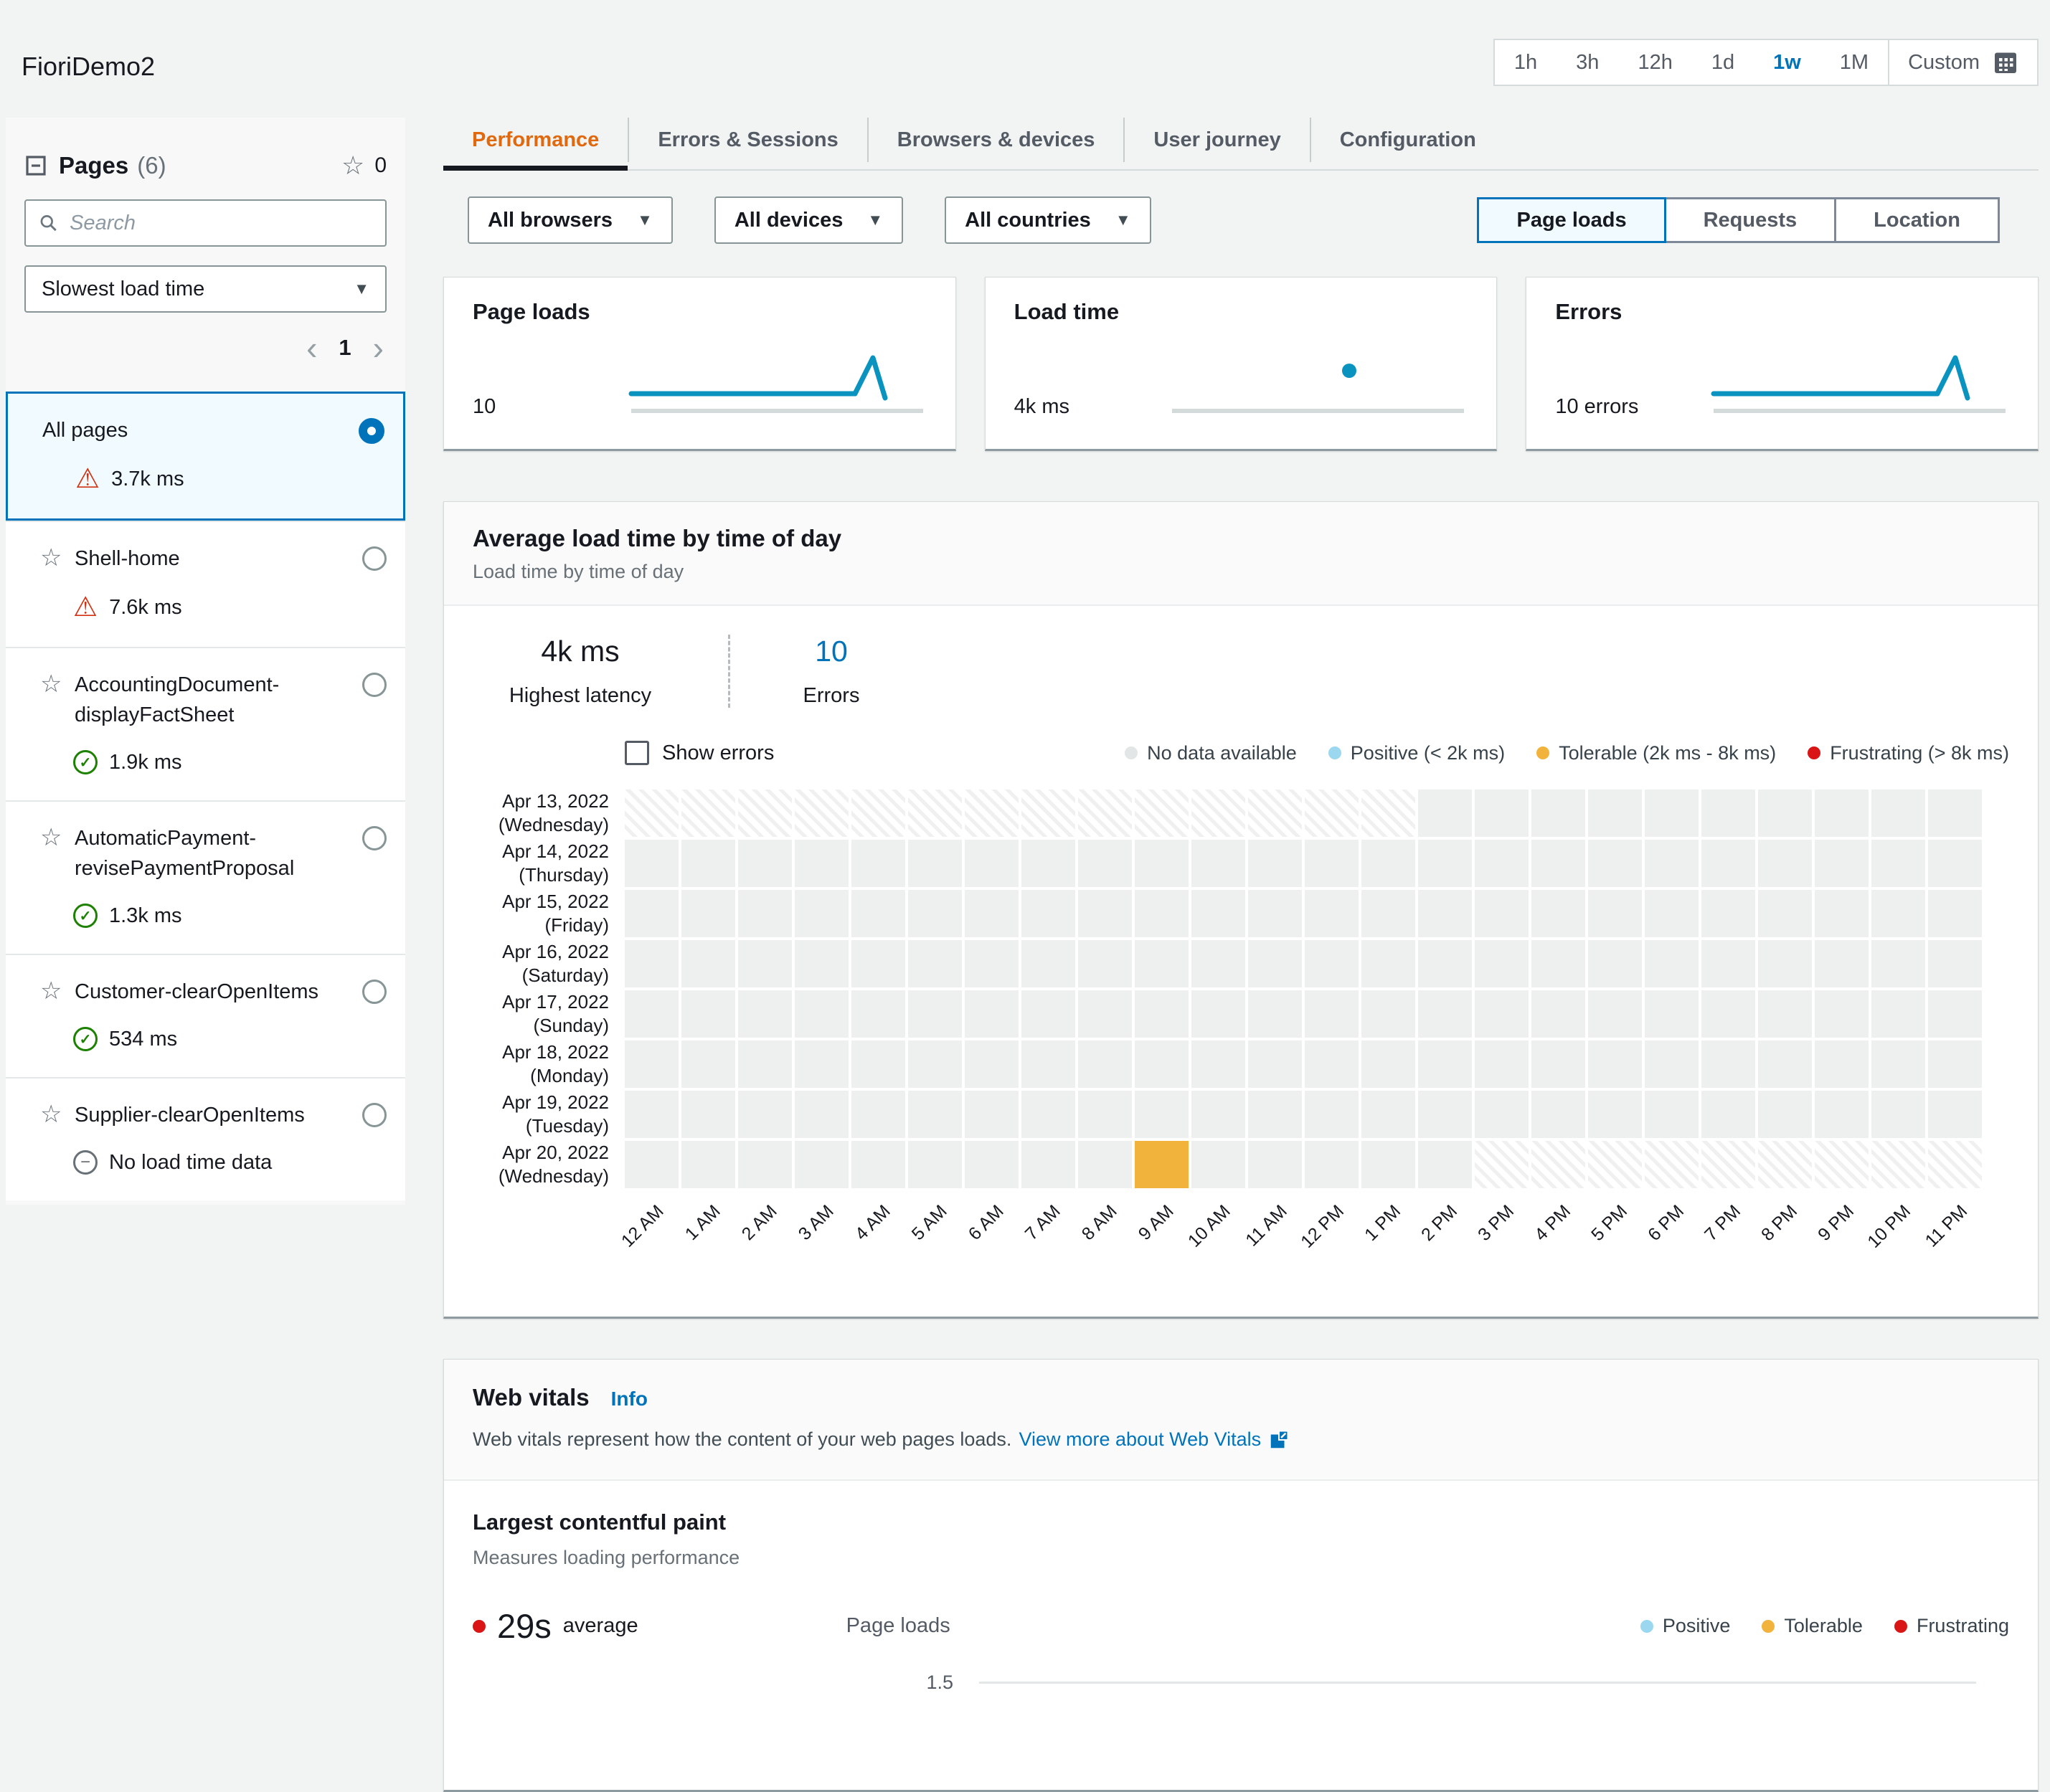 The image size is (2050, 1792). Describe the element at coordinates (570, 220) in the screenshot. I see `filter-all-browsers: All browsers ▼` at that location.